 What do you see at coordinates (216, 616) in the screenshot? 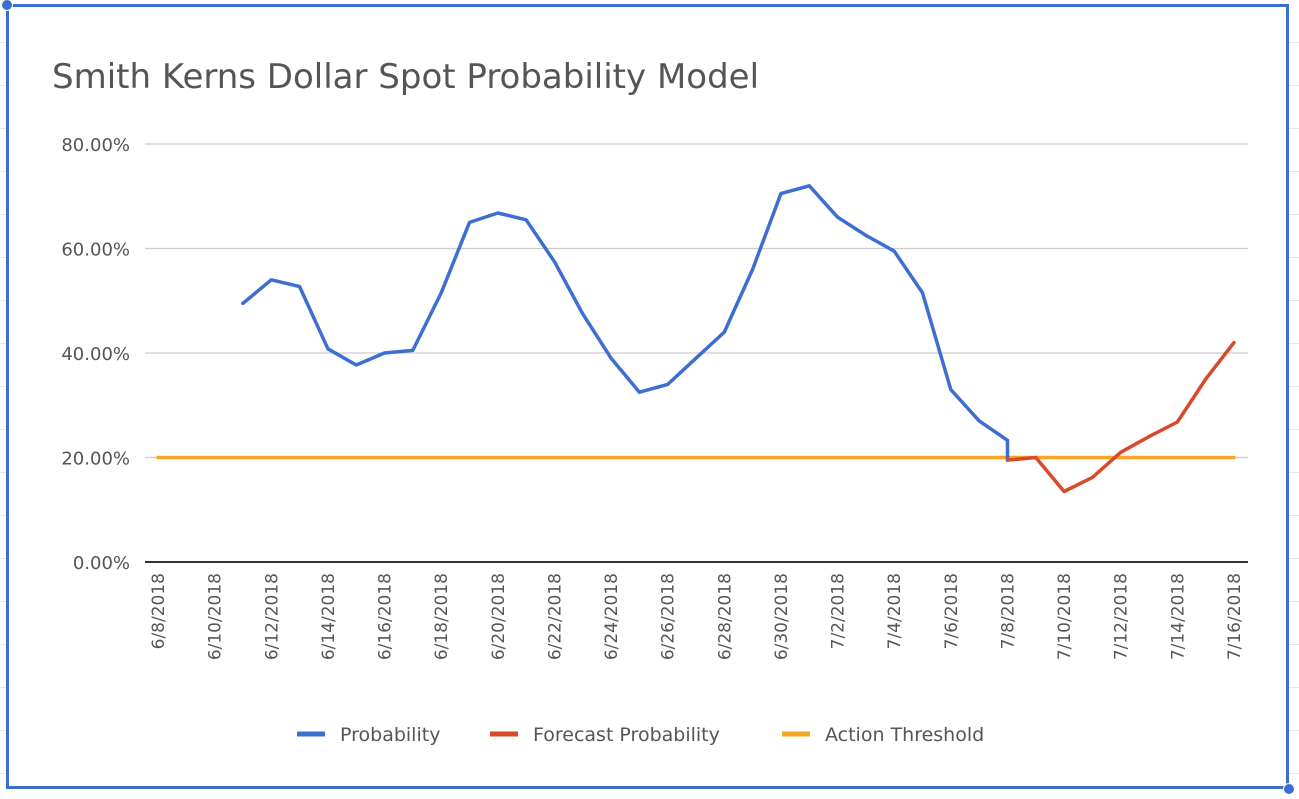
I see `x-tick-label: 6/10/2018` at bounding box center [216, 616].